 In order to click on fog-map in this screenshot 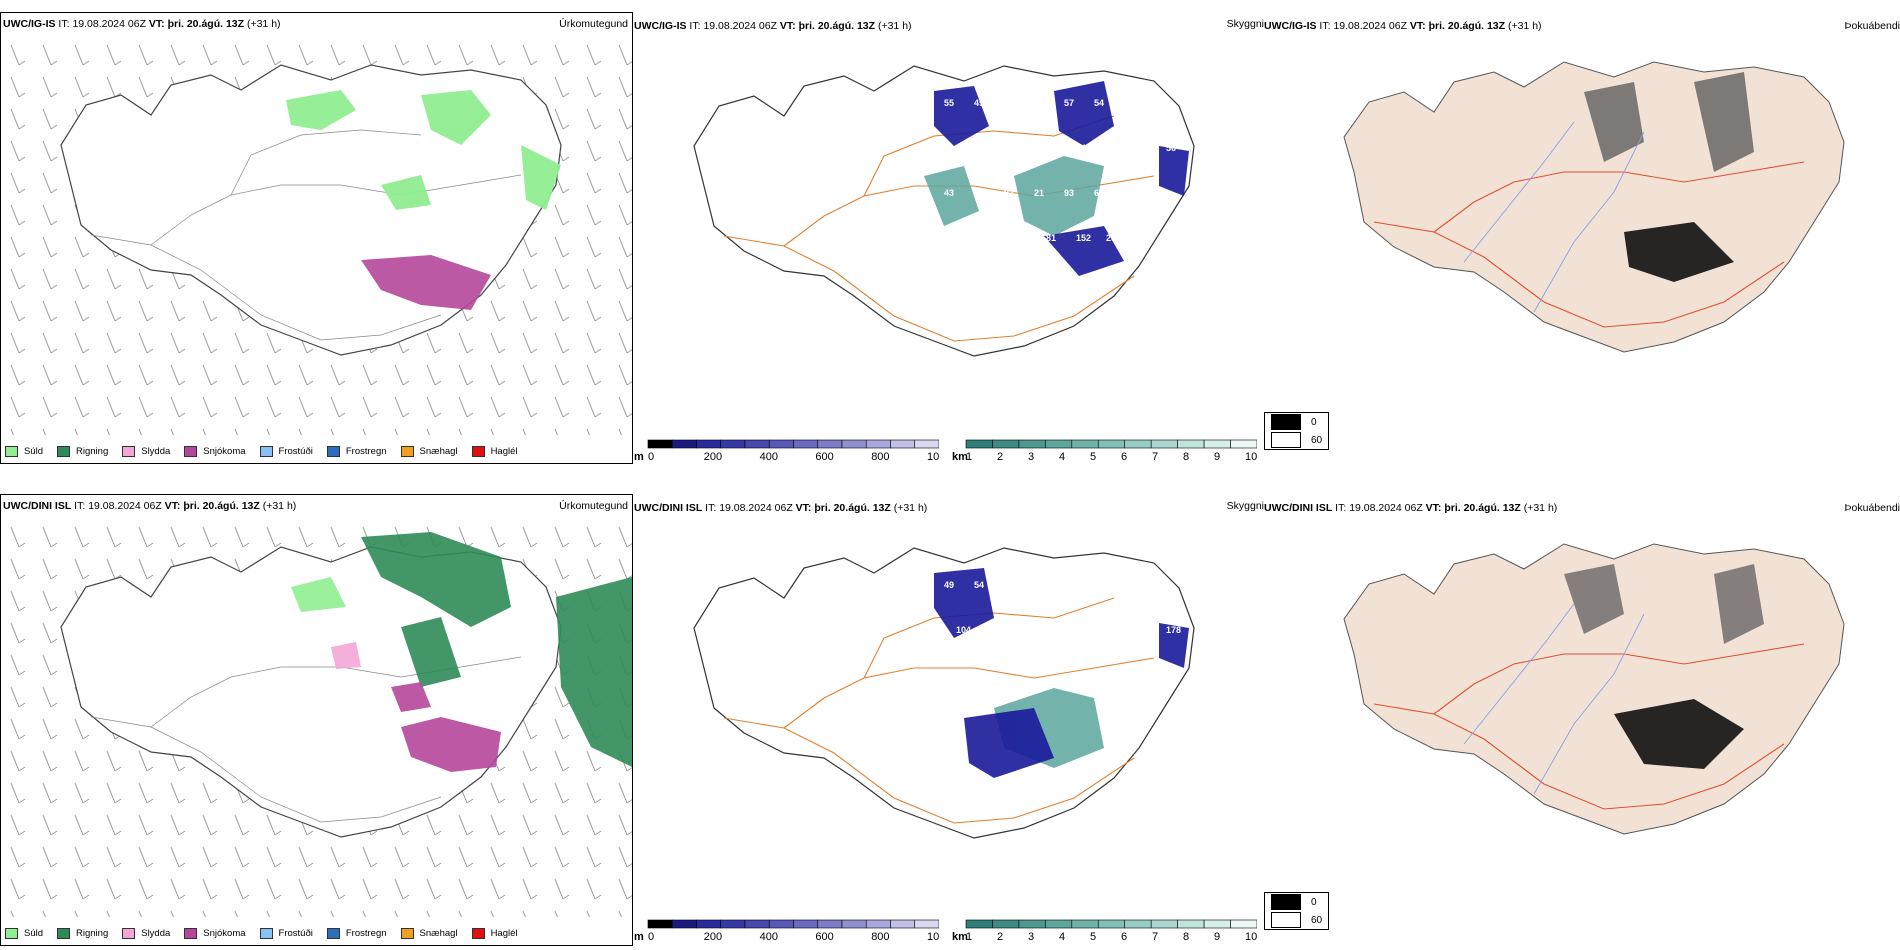, I will do `click(1594, 207)`.